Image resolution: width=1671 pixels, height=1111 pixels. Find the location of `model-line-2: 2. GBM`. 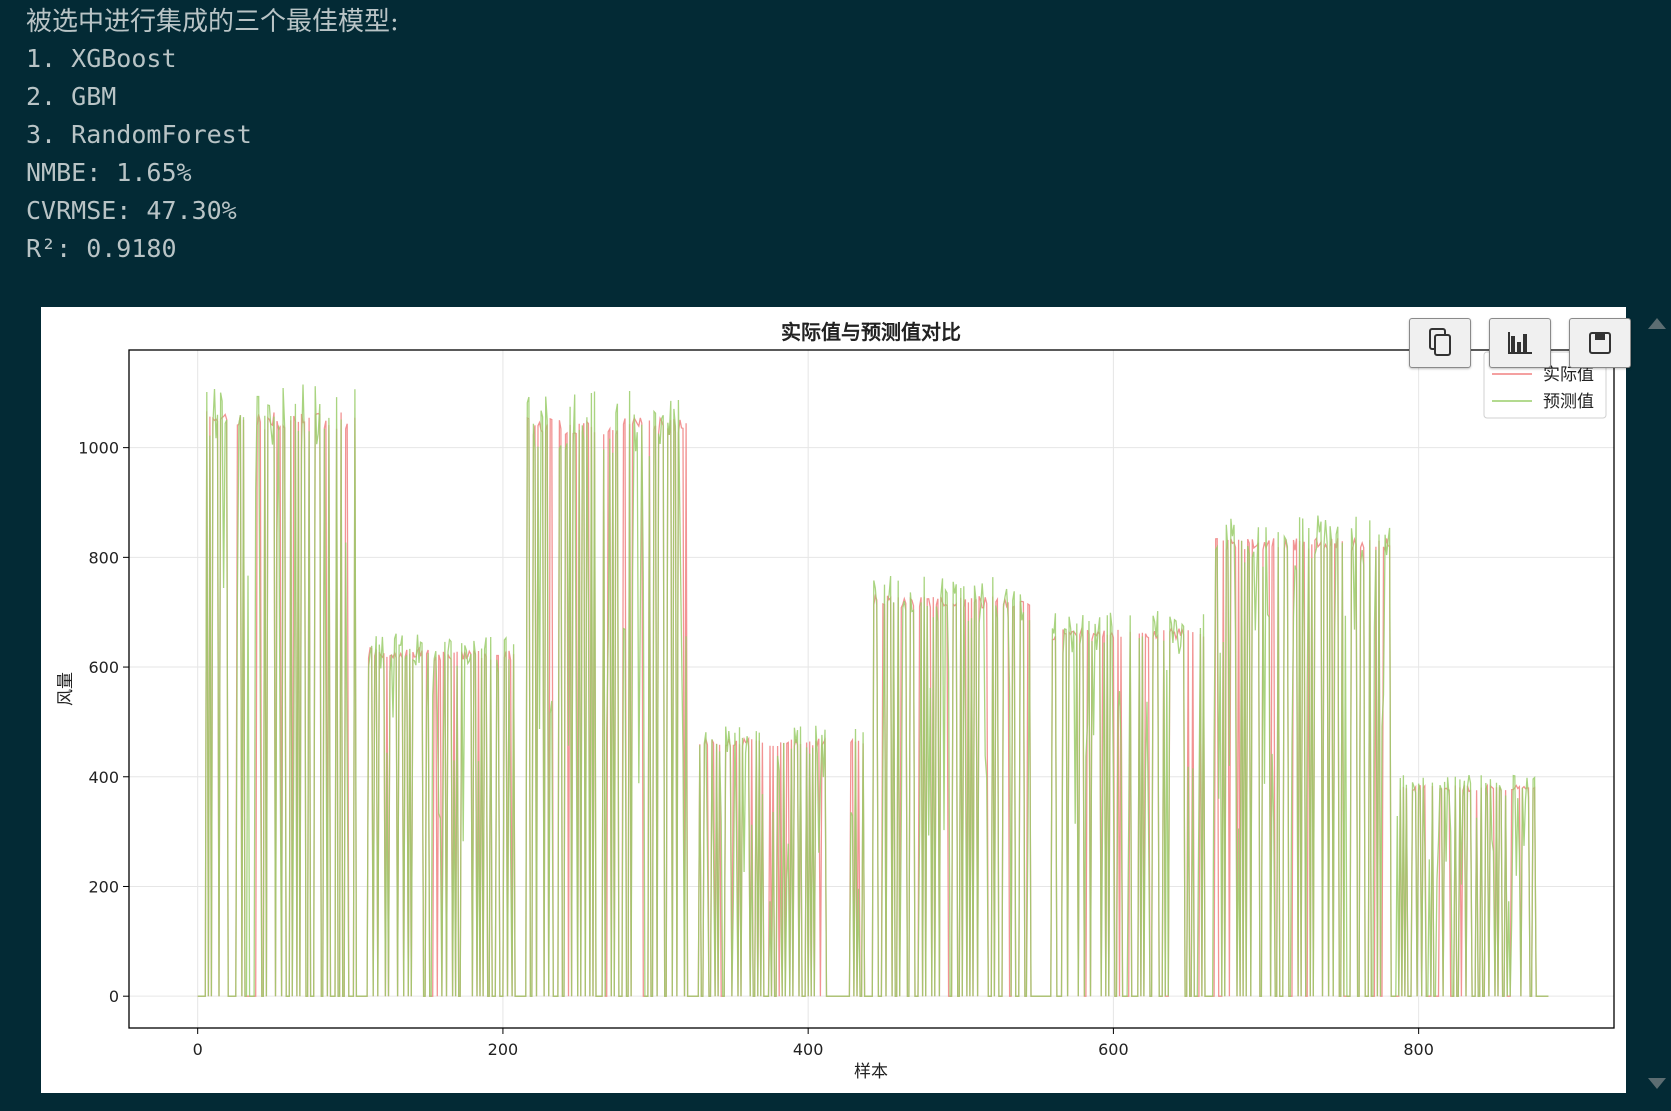

model-line-2: 2. GBM is located at coordinates (212, 97).